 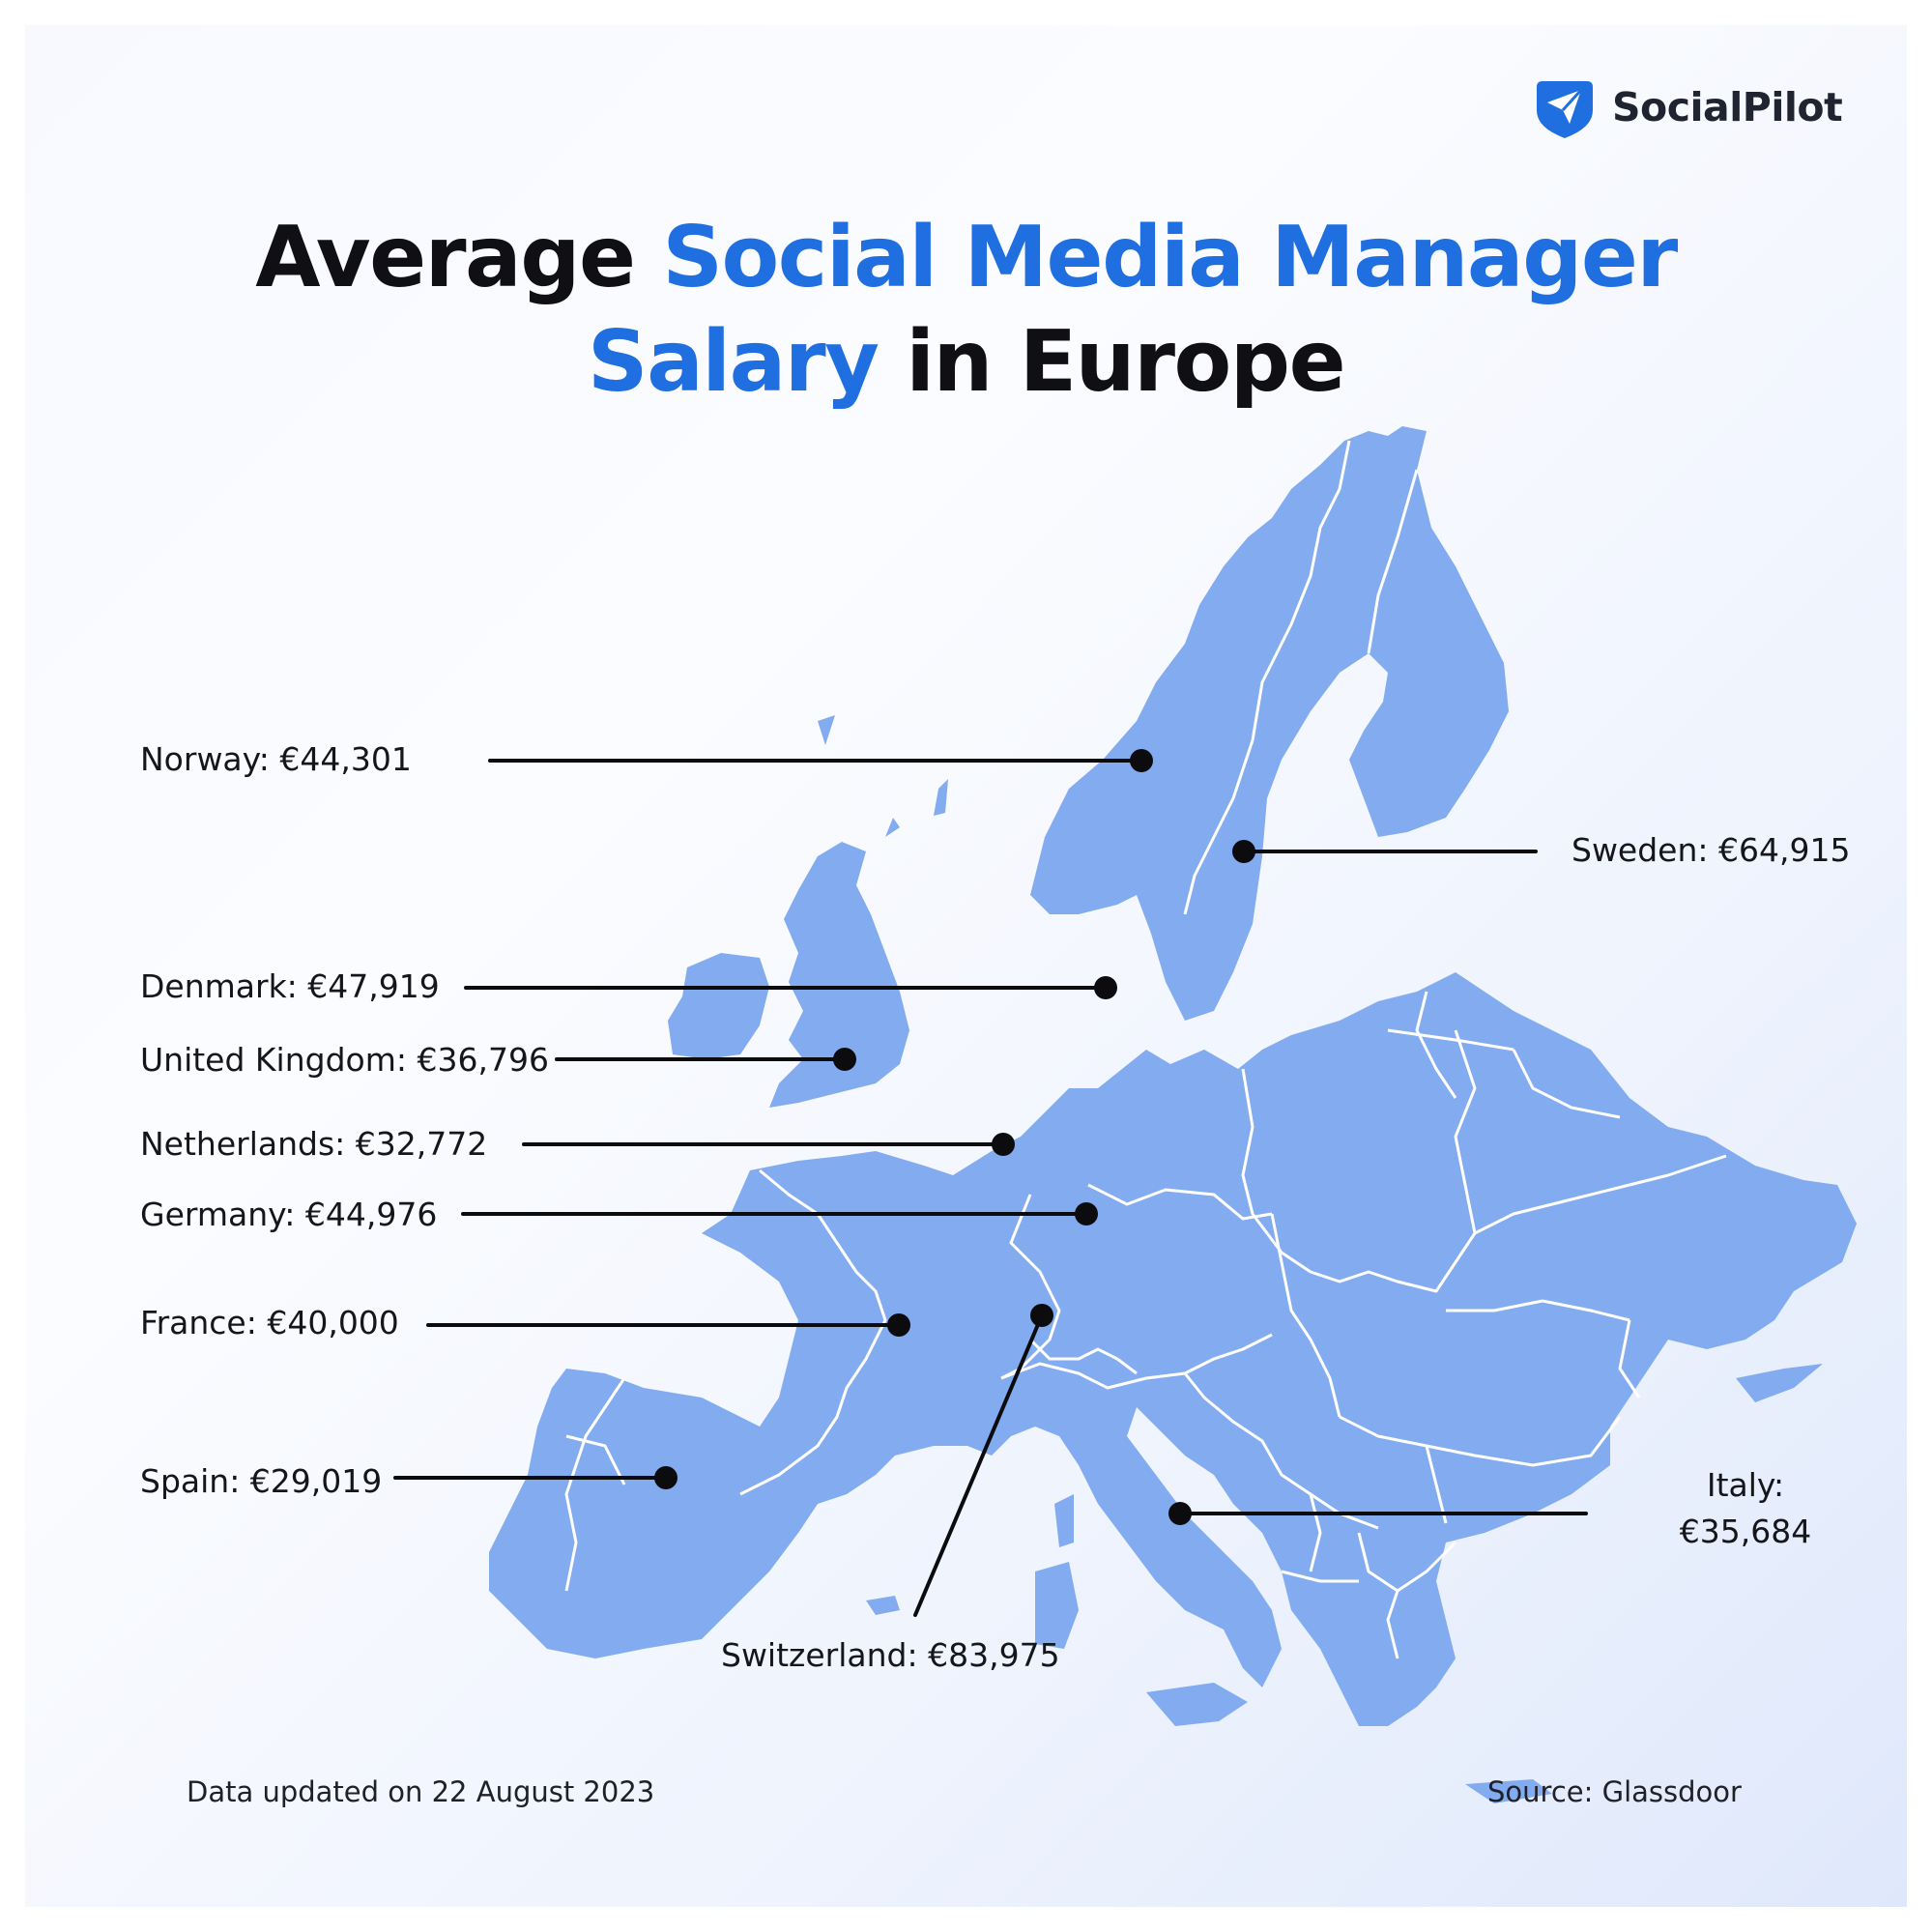 I want to click on leader-spain, so click(x=535, y=1477).